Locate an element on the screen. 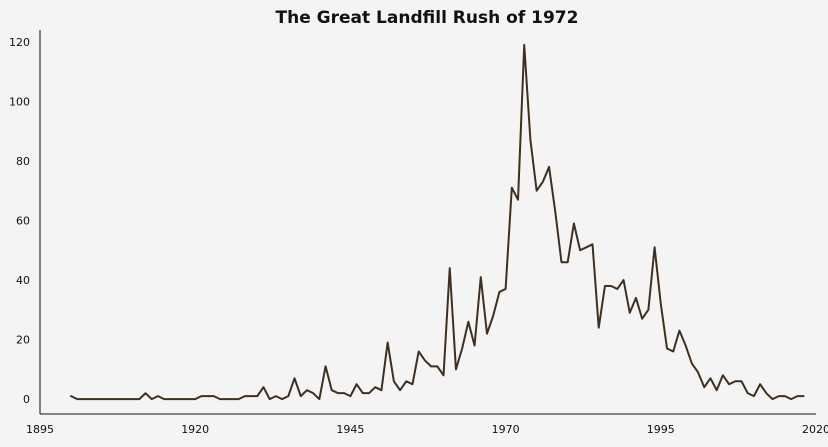  y-tick-label: 100 is located at coordinates (19, 101).